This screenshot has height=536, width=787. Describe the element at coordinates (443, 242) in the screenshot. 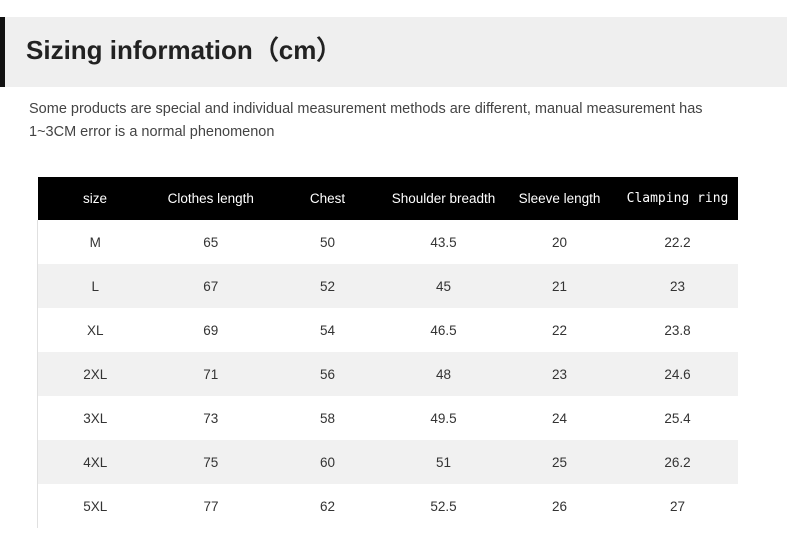

I see `table-cell: 43.5` at that location.